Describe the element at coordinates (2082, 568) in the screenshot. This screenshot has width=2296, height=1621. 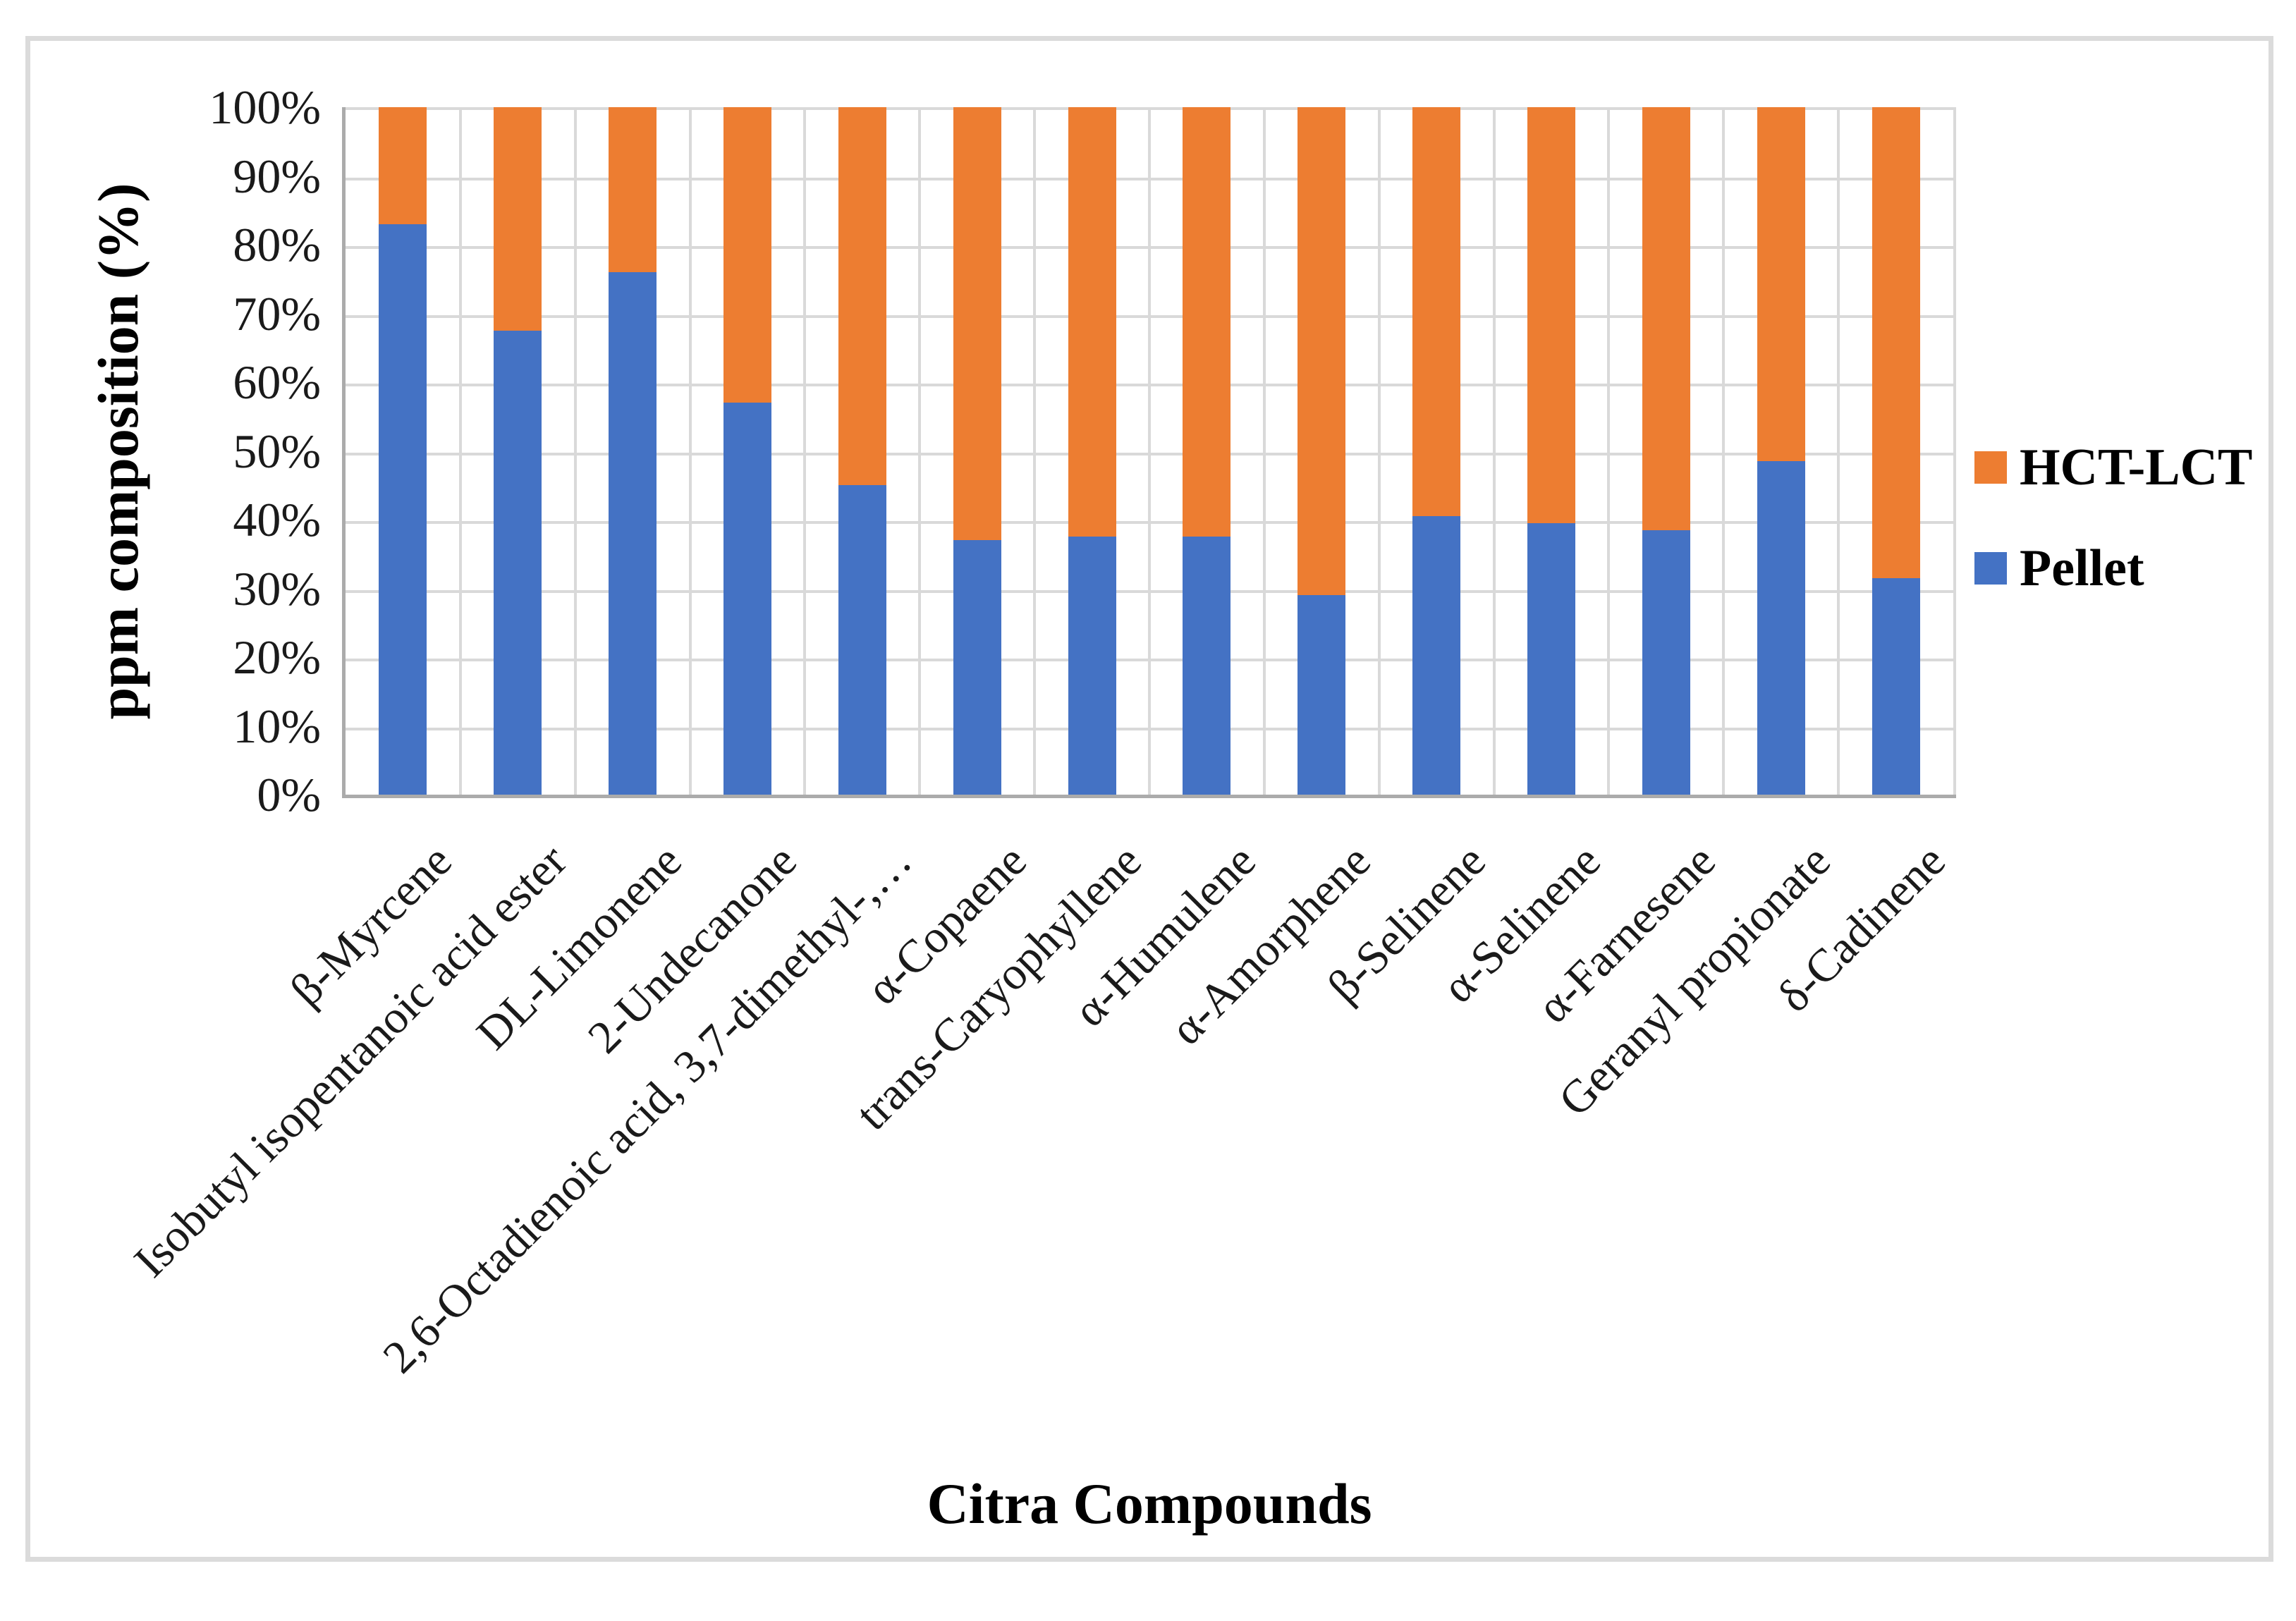
I see `legend-label-pellet: Pellet` at that location.